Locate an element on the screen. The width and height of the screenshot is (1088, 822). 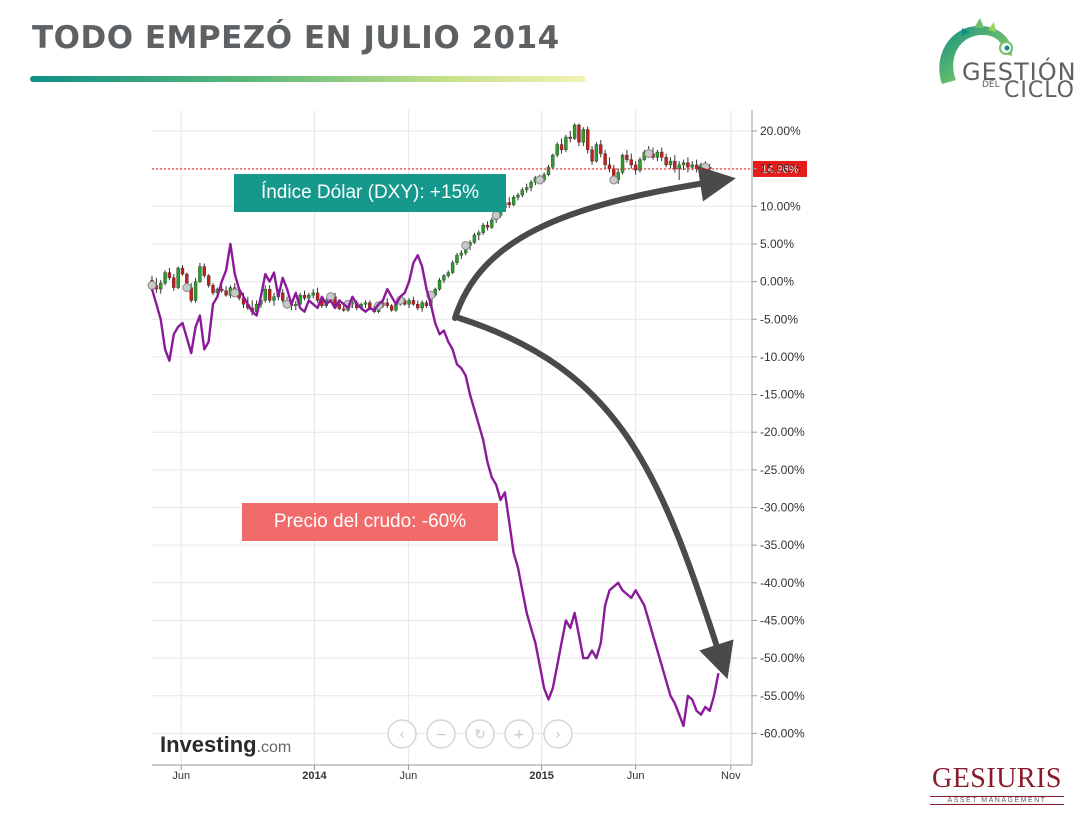
y-tick-label: 0.00% is located at coordinates (777, 282).